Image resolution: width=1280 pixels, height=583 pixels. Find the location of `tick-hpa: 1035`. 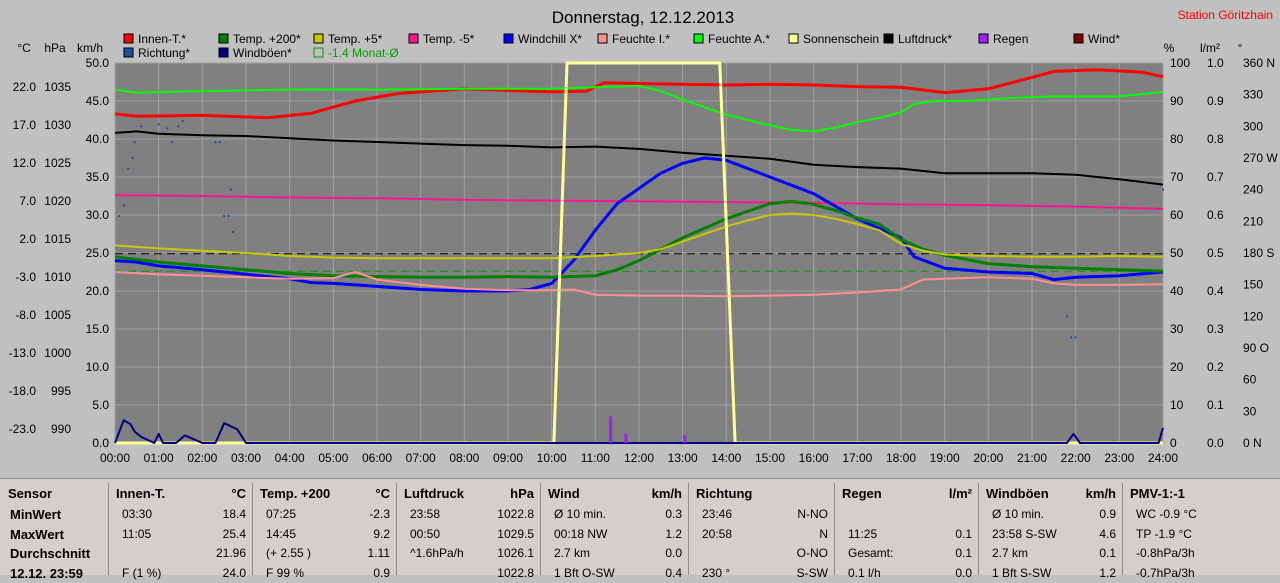

tick-hpa: 1035 is located at coordinates (57, 87).